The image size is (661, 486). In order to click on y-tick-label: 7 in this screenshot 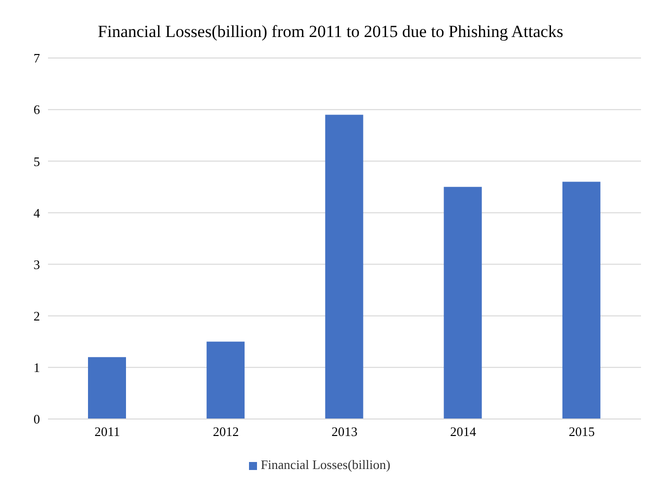, I will do `click(37, 58)`.